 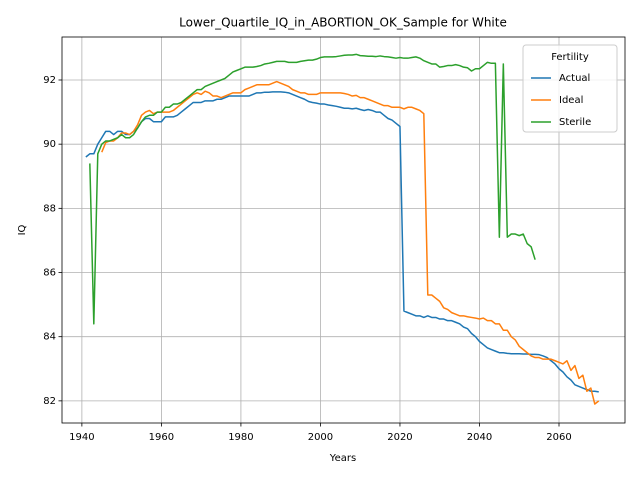 What do you see at coordinates (320, 437) in the screenshot?
I see `x-tick-label: 2000` at bounding box center [320, 437].